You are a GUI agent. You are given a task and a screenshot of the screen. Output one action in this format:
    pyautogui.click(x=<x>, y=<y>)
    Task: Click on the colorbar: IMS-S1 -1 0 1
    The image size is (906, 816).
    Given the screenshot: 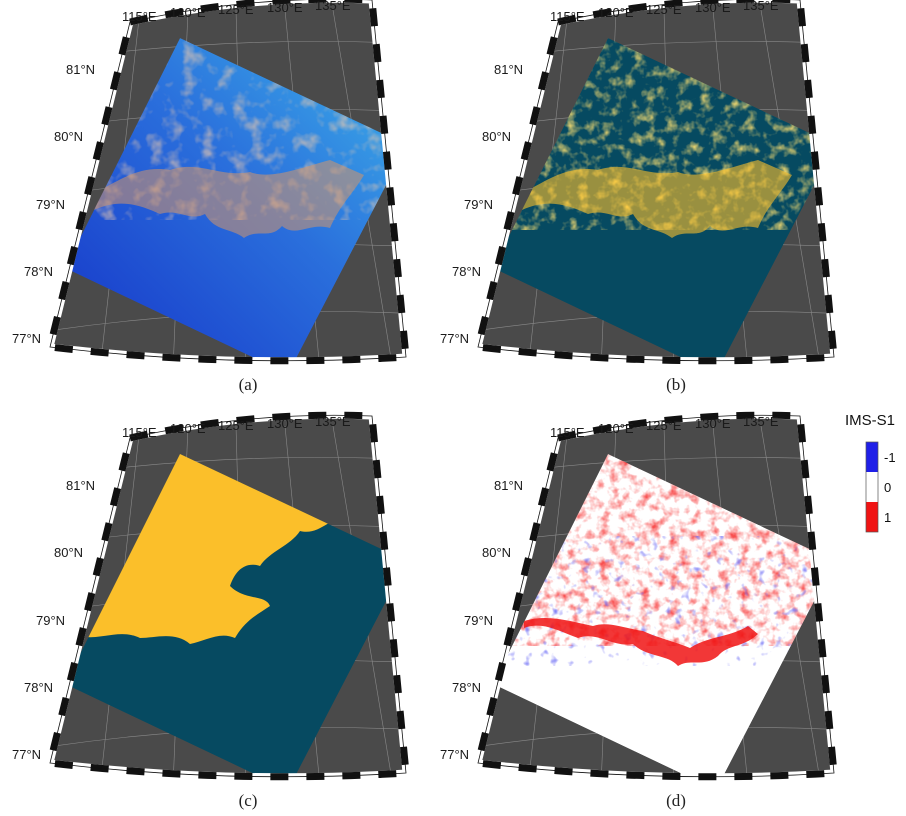 What is the action you would take?
    pyautogui.click(x=870, y=472)
    